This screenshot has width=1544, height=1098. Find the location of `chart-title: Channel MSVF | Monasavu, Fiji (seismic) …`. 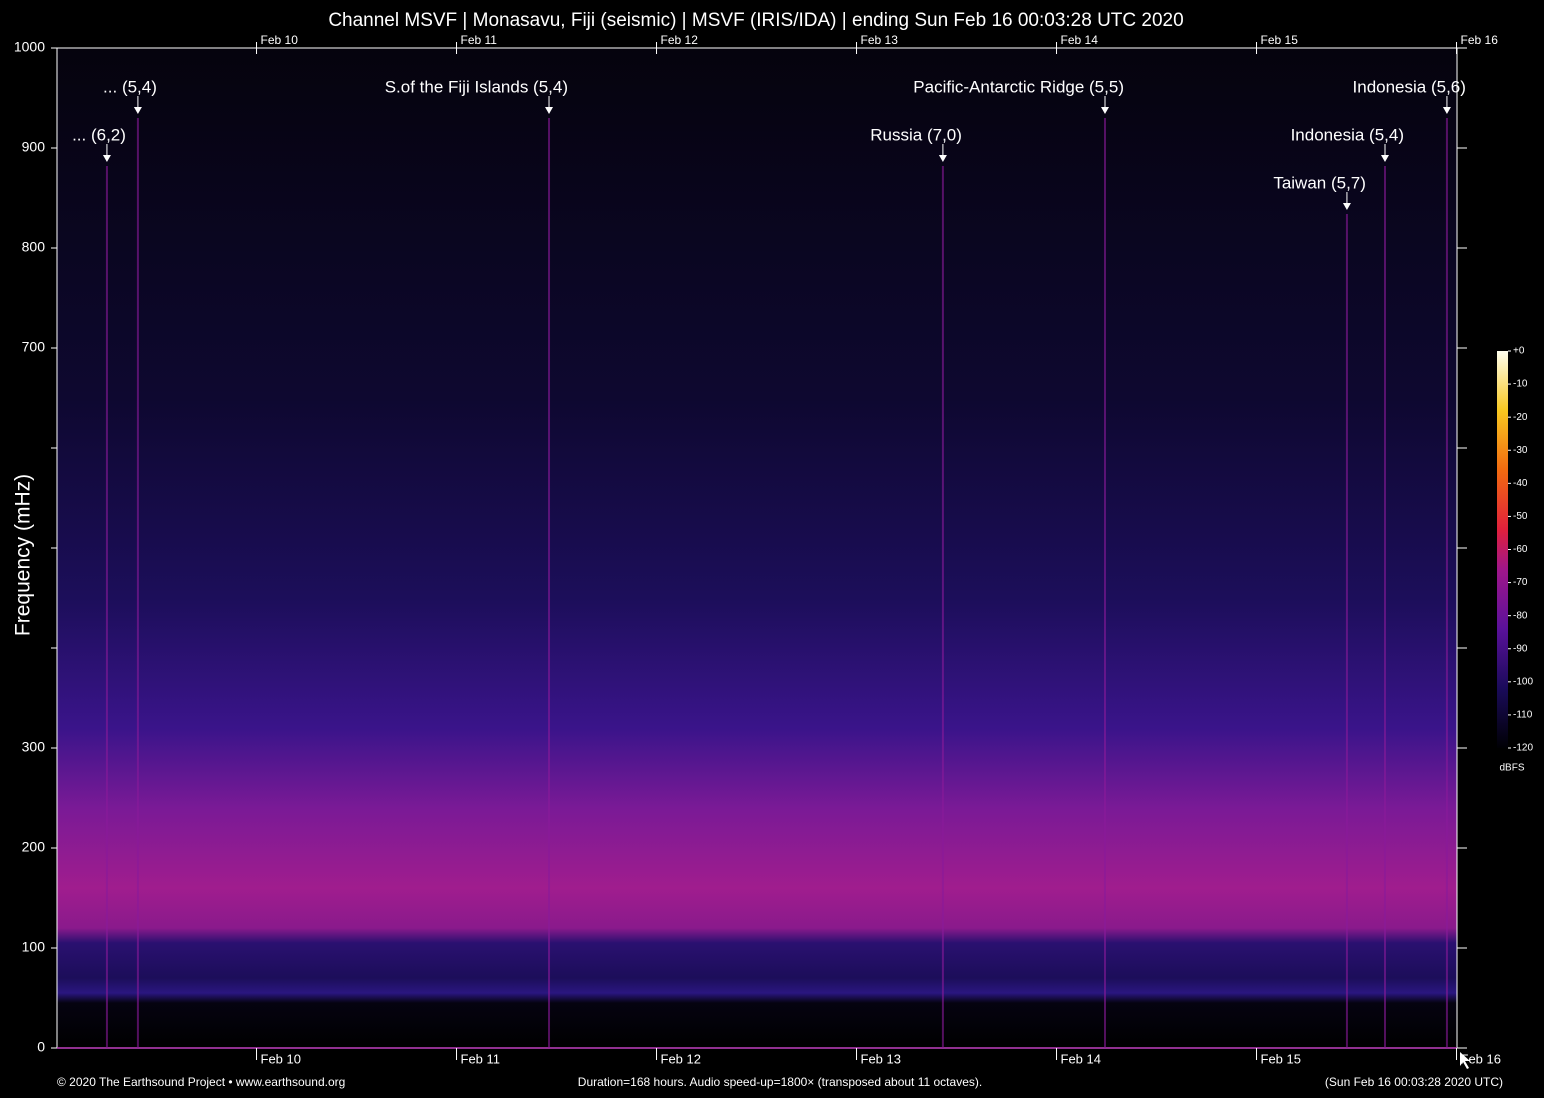

chart-title: Channel MSVF | Monasavu, Fiji (seismic) … is located at coordinates (755, 20).